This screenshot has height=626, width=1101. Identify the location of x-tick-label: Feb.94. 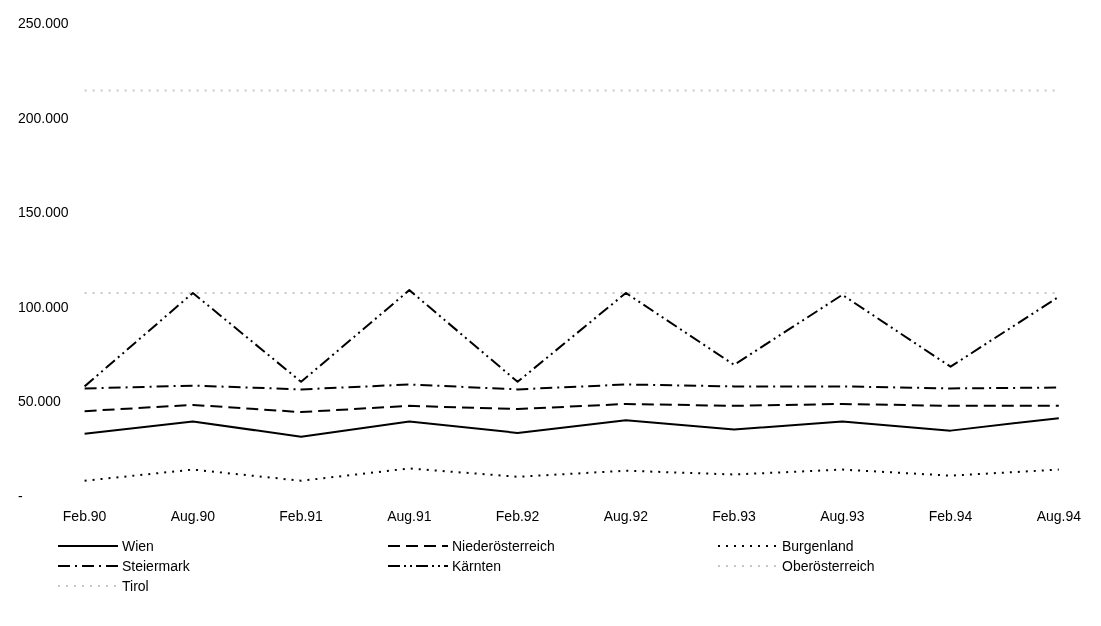
(950, 516).